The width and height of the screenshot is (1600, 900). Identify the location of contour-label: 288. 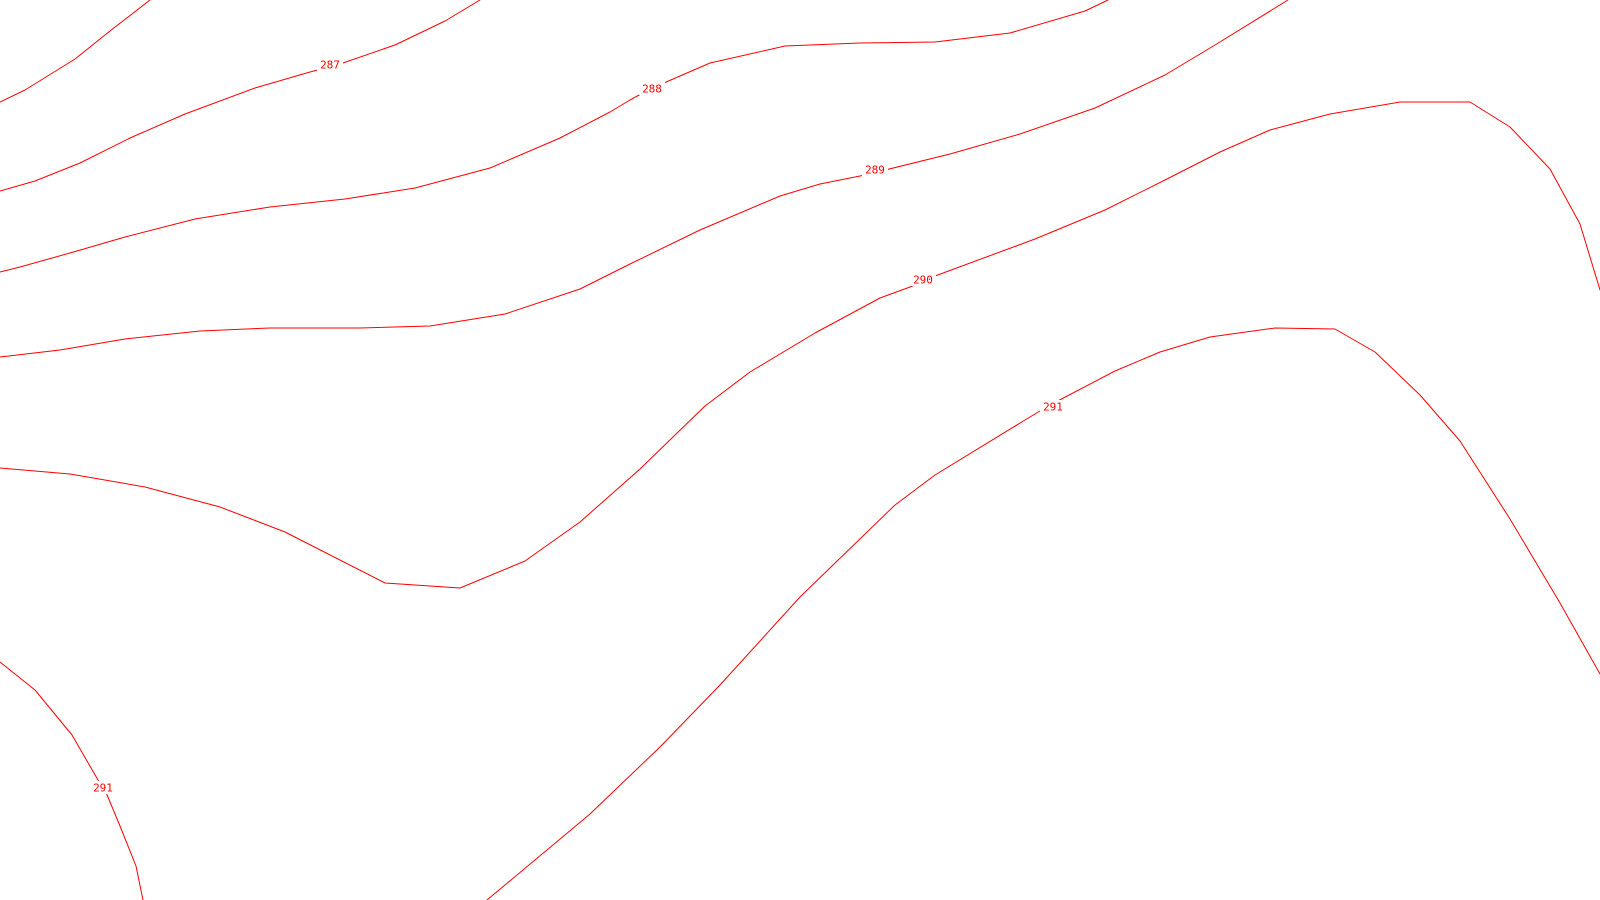
(652, 89).